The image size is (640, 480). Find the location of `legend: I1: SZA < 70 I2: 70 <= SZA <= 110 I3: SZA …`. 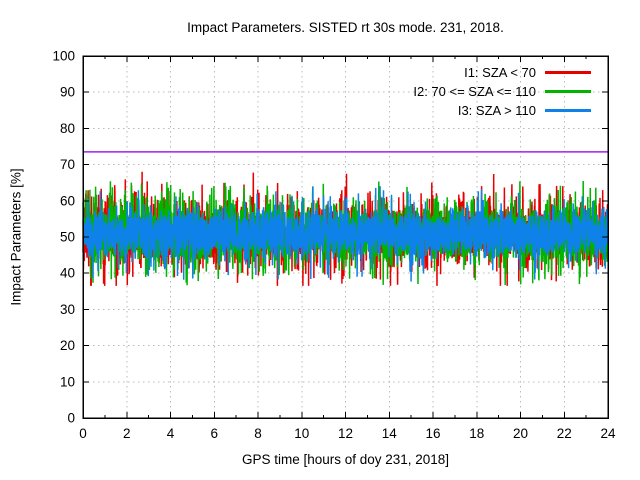

legend: I1: SZA < 70 I2: 70 <= SZA <= 110 I3: SZA … is located at coordinates (502, 91).